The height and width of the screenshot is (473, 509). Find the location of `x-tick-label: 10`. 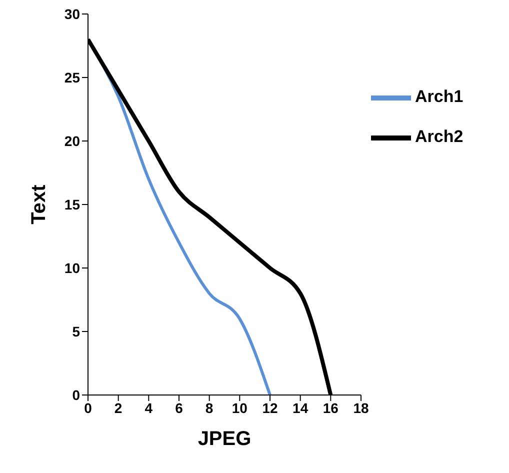

x-tick-label: 10 is located at coordinates (240, 408).